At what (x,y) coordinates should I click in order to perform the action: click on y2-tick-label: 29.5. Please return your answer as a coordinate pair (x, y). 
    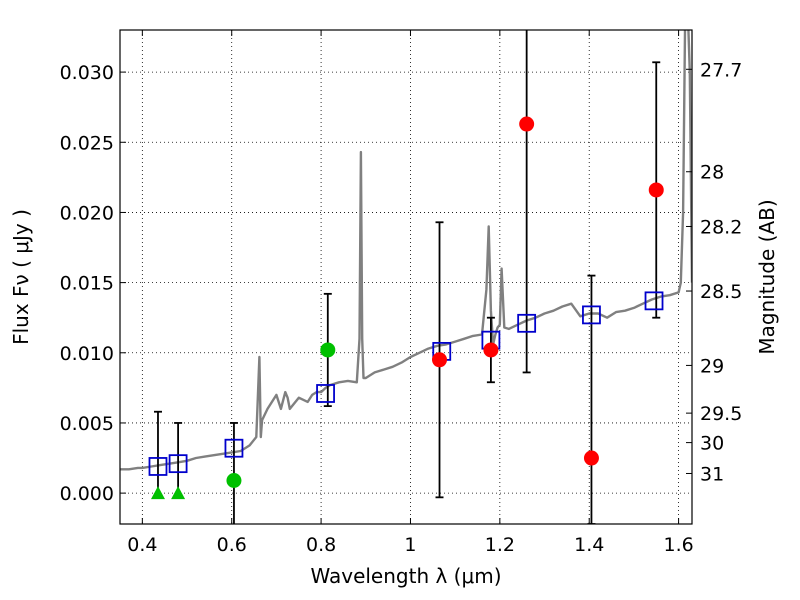
    Looking at the image, I should click on (721, 414).